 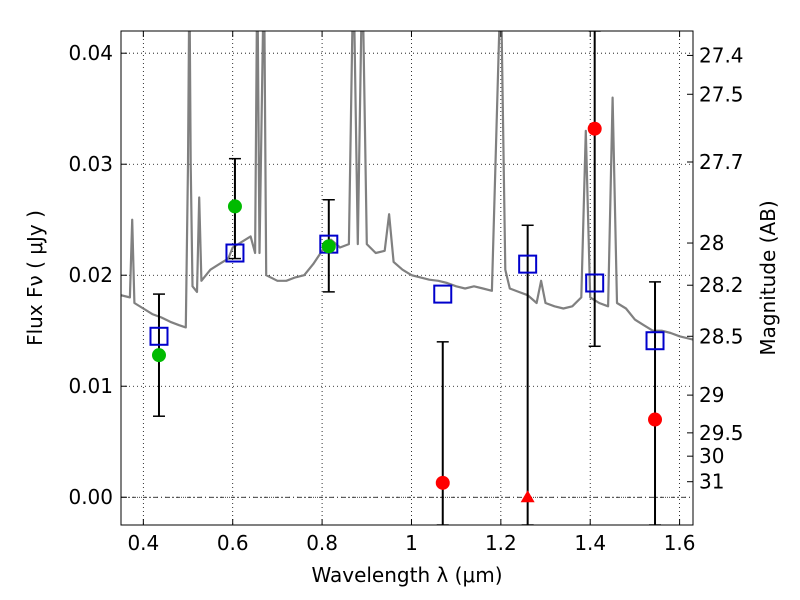 I want to click on upper-limit-marker, so click(x=527, y=496).